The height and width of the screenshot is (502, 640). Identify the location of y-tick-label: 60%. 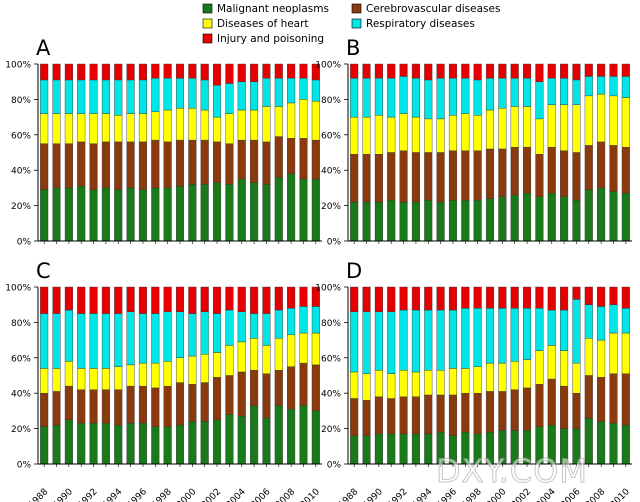
(331, 359).